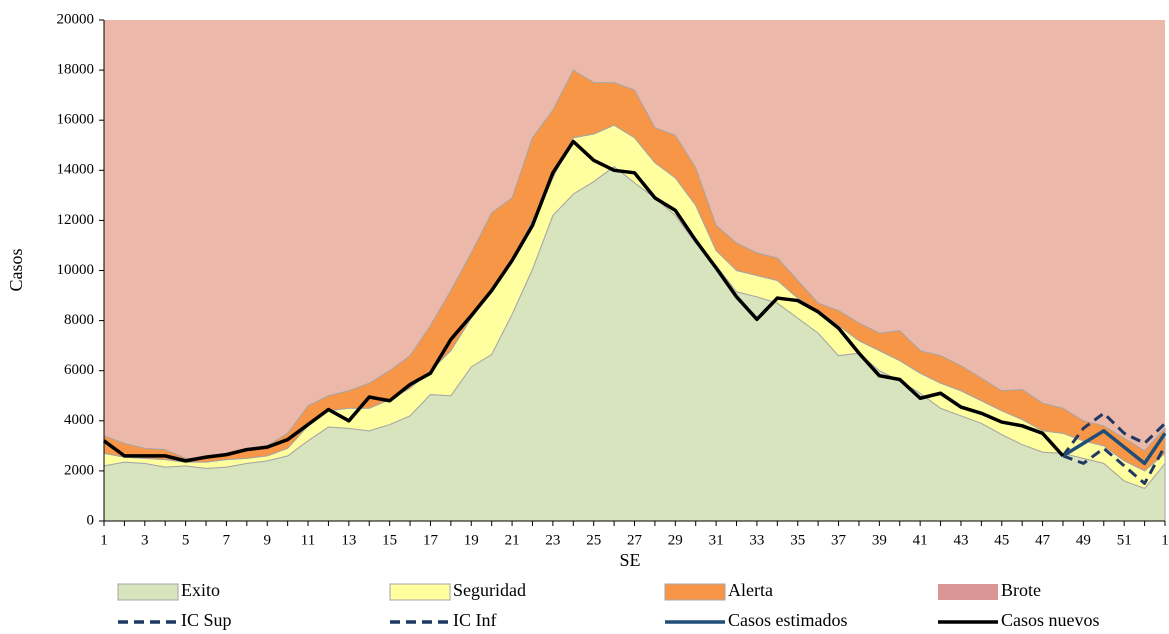 This screenshot has width=1169, height=634. Describe the element at coordinates (839, 540) in the screenshot. I see `x-tick-label: 37` at that location.